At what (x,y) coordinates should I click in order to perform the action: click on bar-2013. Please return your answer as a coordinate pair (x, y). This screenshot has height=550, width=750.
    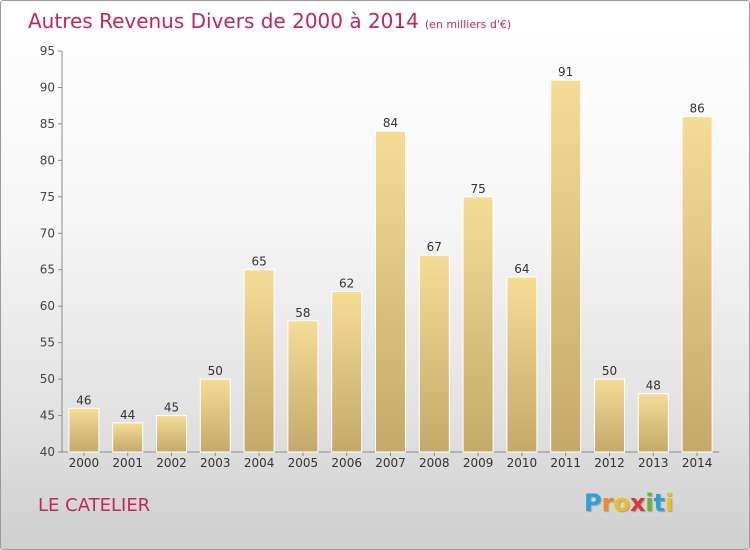
    Looking at the image, I should click on (653, 423).